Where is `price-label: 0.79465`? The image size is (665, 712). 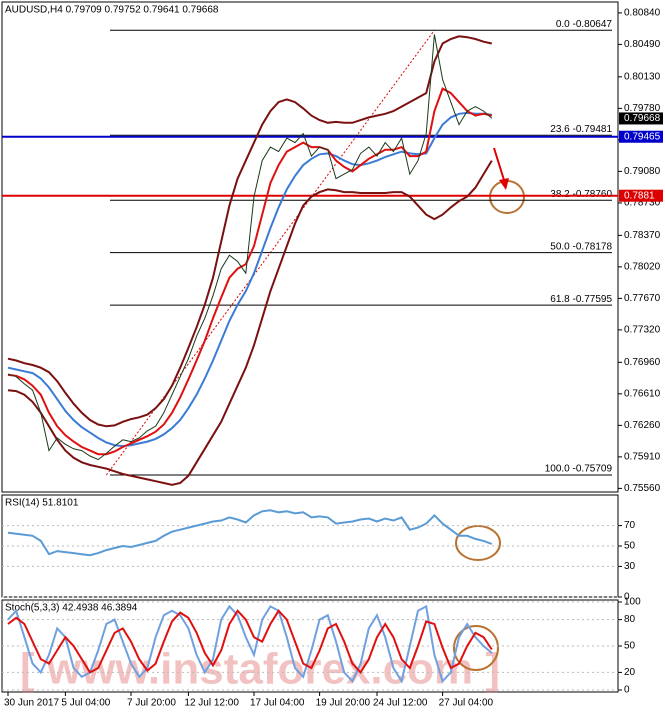
price-label: 0.79465 is located at coordinates (642, 136).